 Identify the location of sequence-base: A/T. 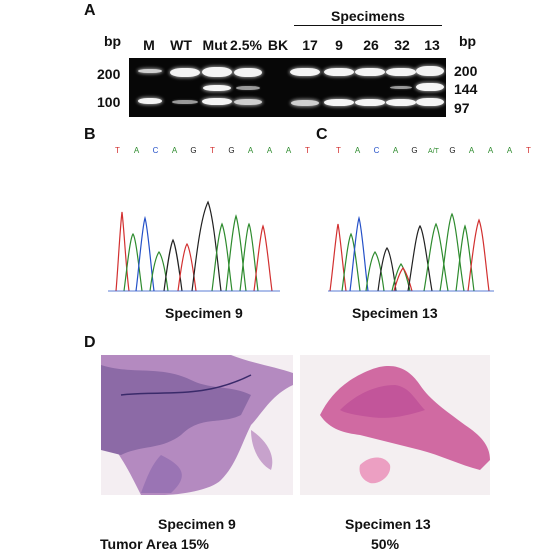
(433, 151).